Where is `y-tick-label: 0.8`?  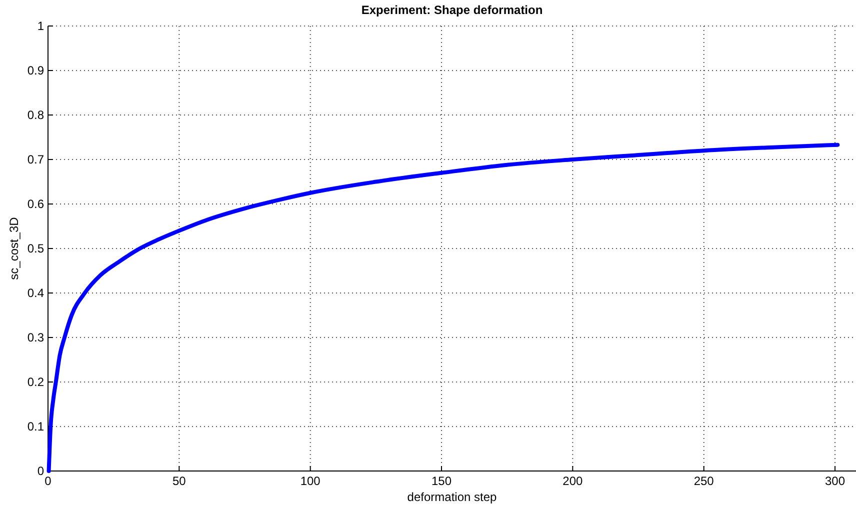 y-tick-label: 0.8 is located at coordinates (35, 115).